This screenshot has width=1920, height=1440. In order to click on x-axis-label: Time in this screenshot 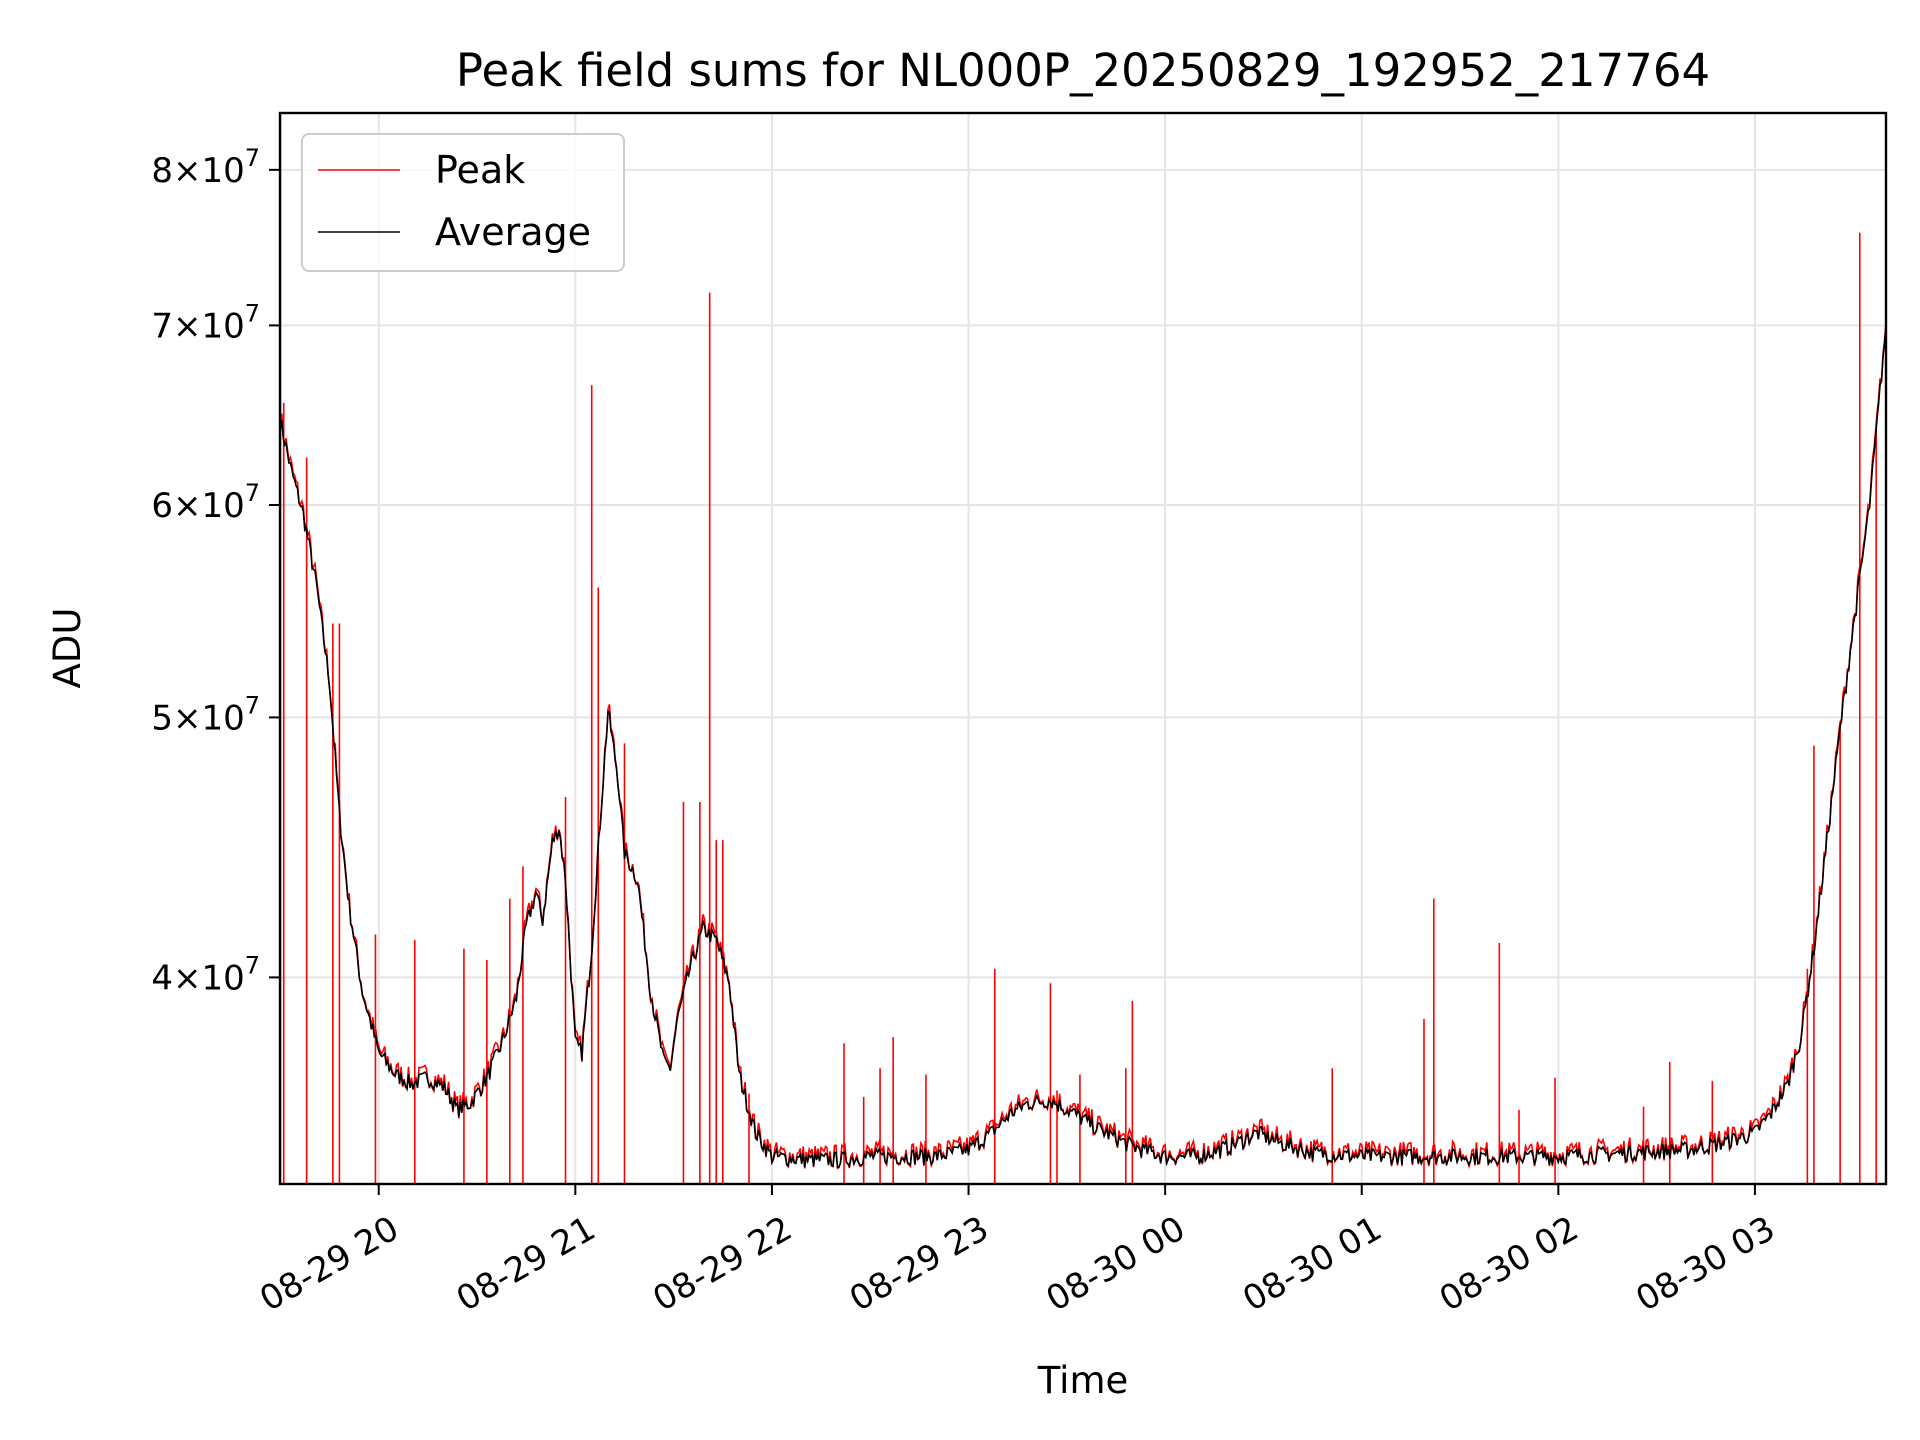, I will do `click(1083, 1380)`.